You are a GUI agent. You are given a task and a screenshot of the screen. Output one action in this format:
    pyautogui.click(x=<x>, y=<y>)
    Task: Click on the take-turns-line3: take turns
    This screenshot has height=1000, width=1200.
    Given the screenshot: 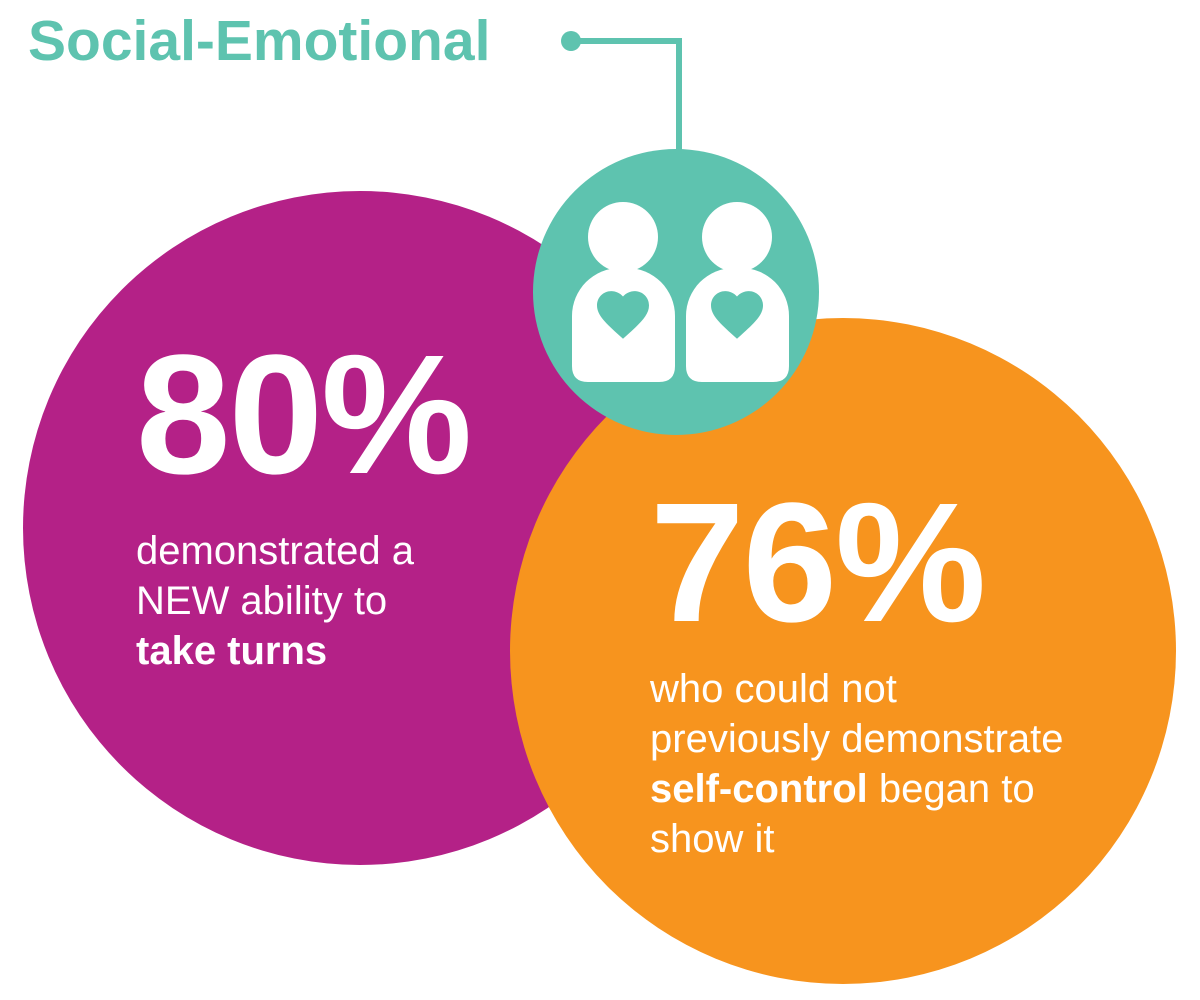 What is the action you would take?
    pyautogui.click(x=232, y=651)
    